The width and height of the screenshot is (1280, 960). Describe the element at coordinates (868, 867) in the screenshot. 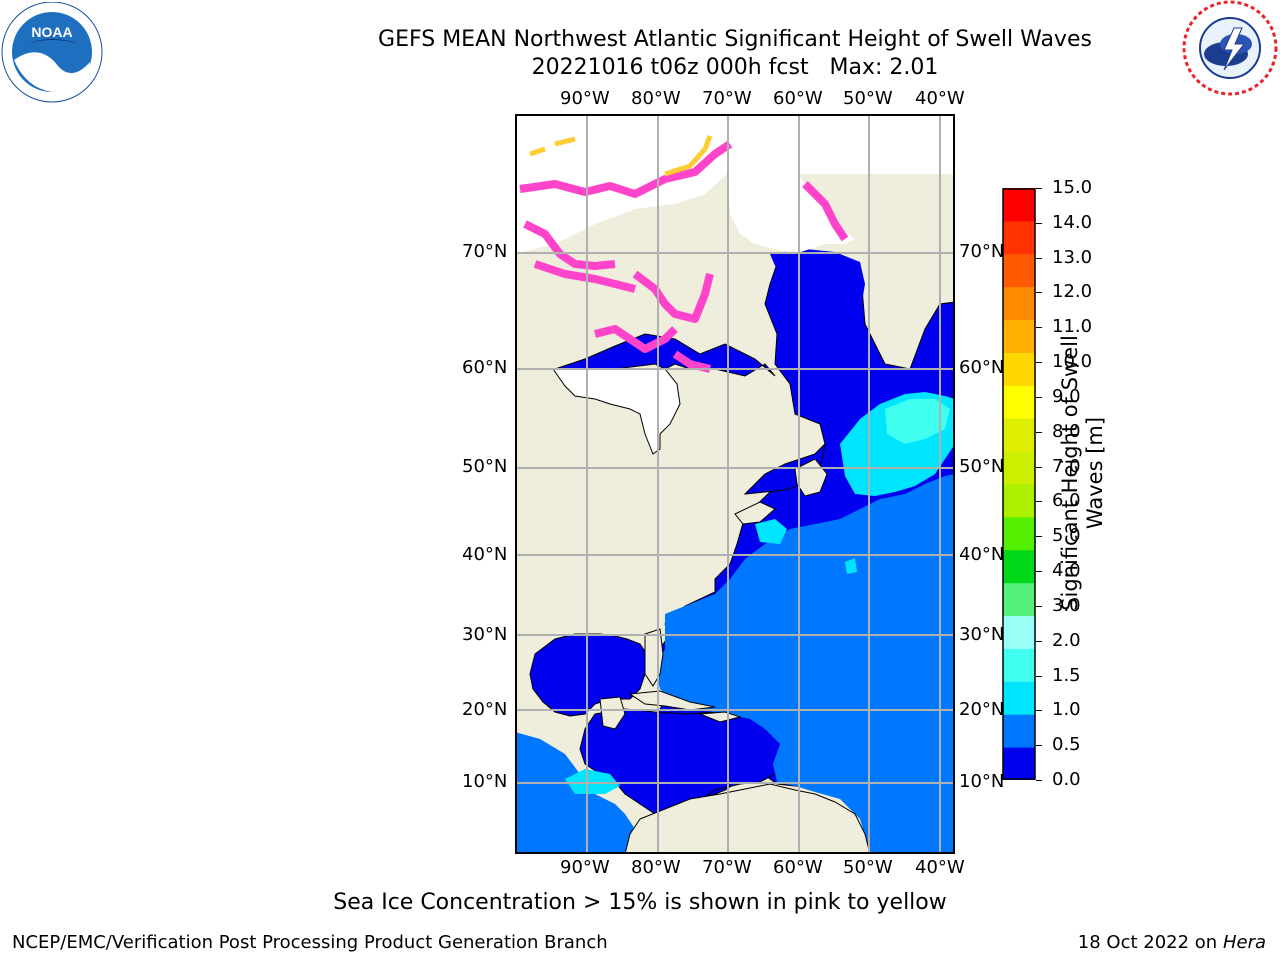

I see `lon-label-bottom-50w: 50°W` at that location.